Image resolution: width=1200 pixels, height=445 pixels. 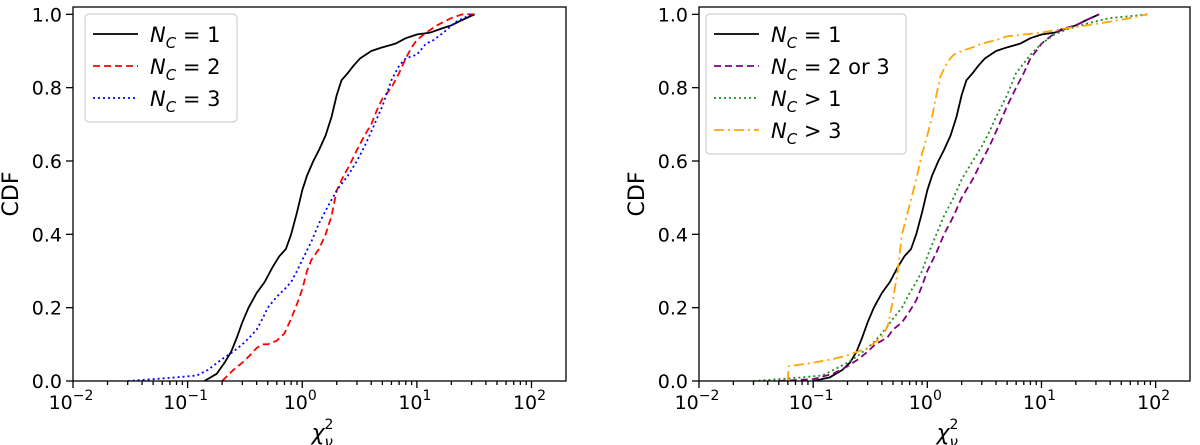 I want to click on legend-label-2: NC = 2, so click(x=185, y=69).